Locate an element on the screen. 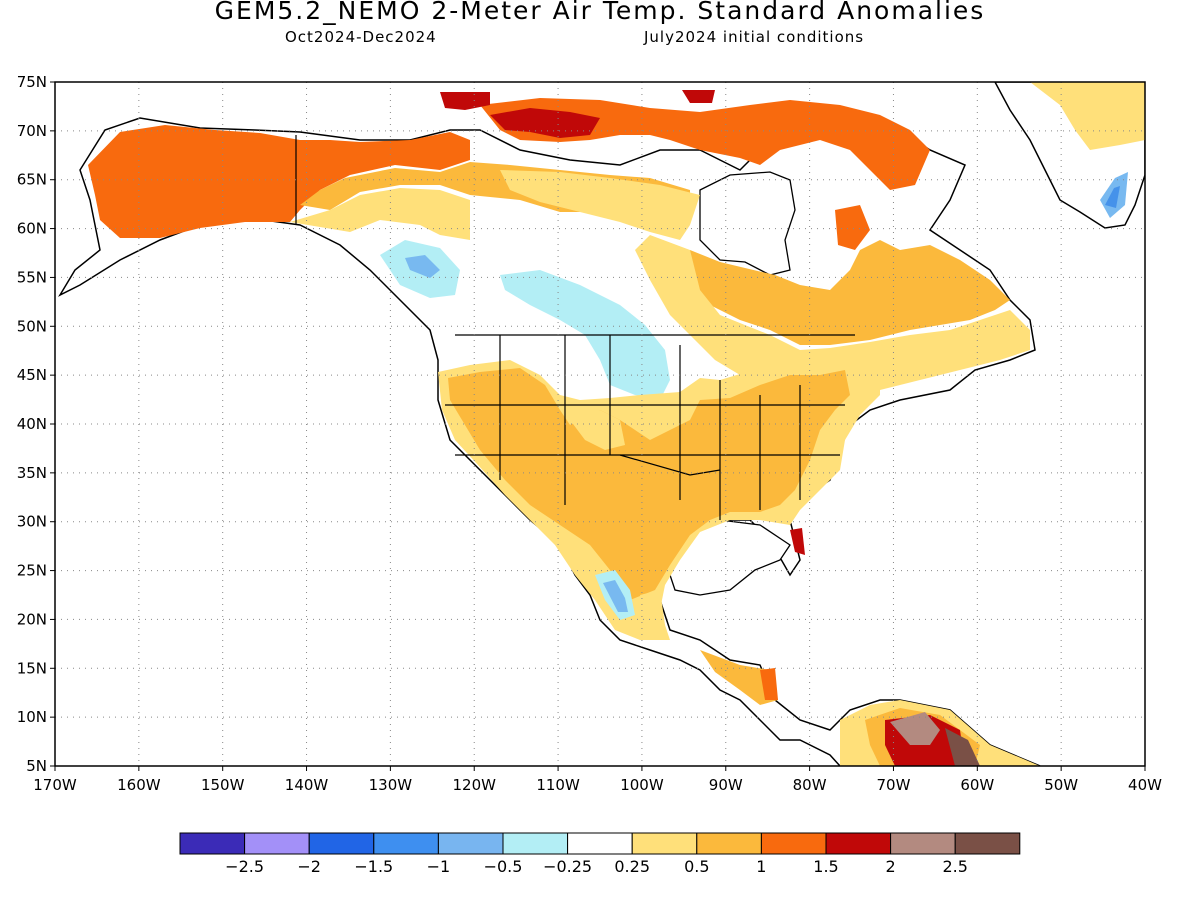 The image size is (1200, 900). lat-tick-label: 75N is located at coordinates (32, 82).